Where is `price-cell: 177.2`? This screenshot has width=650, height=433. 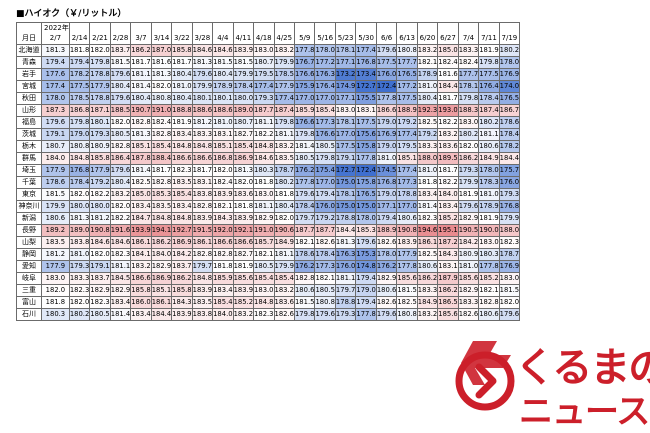
price-cell: 177.2 is located at coordinates (407, 86).